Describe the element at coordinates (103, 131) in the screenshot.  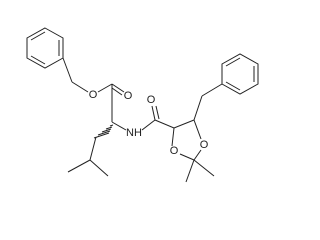
I see `hashed-bond` at that location.